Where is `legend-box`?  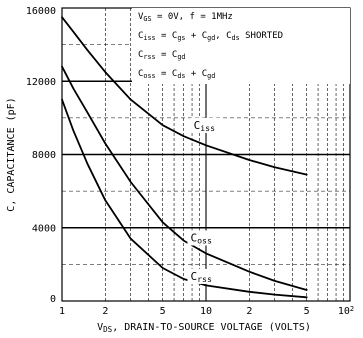 legend-box is located at coordinates (241, 46).